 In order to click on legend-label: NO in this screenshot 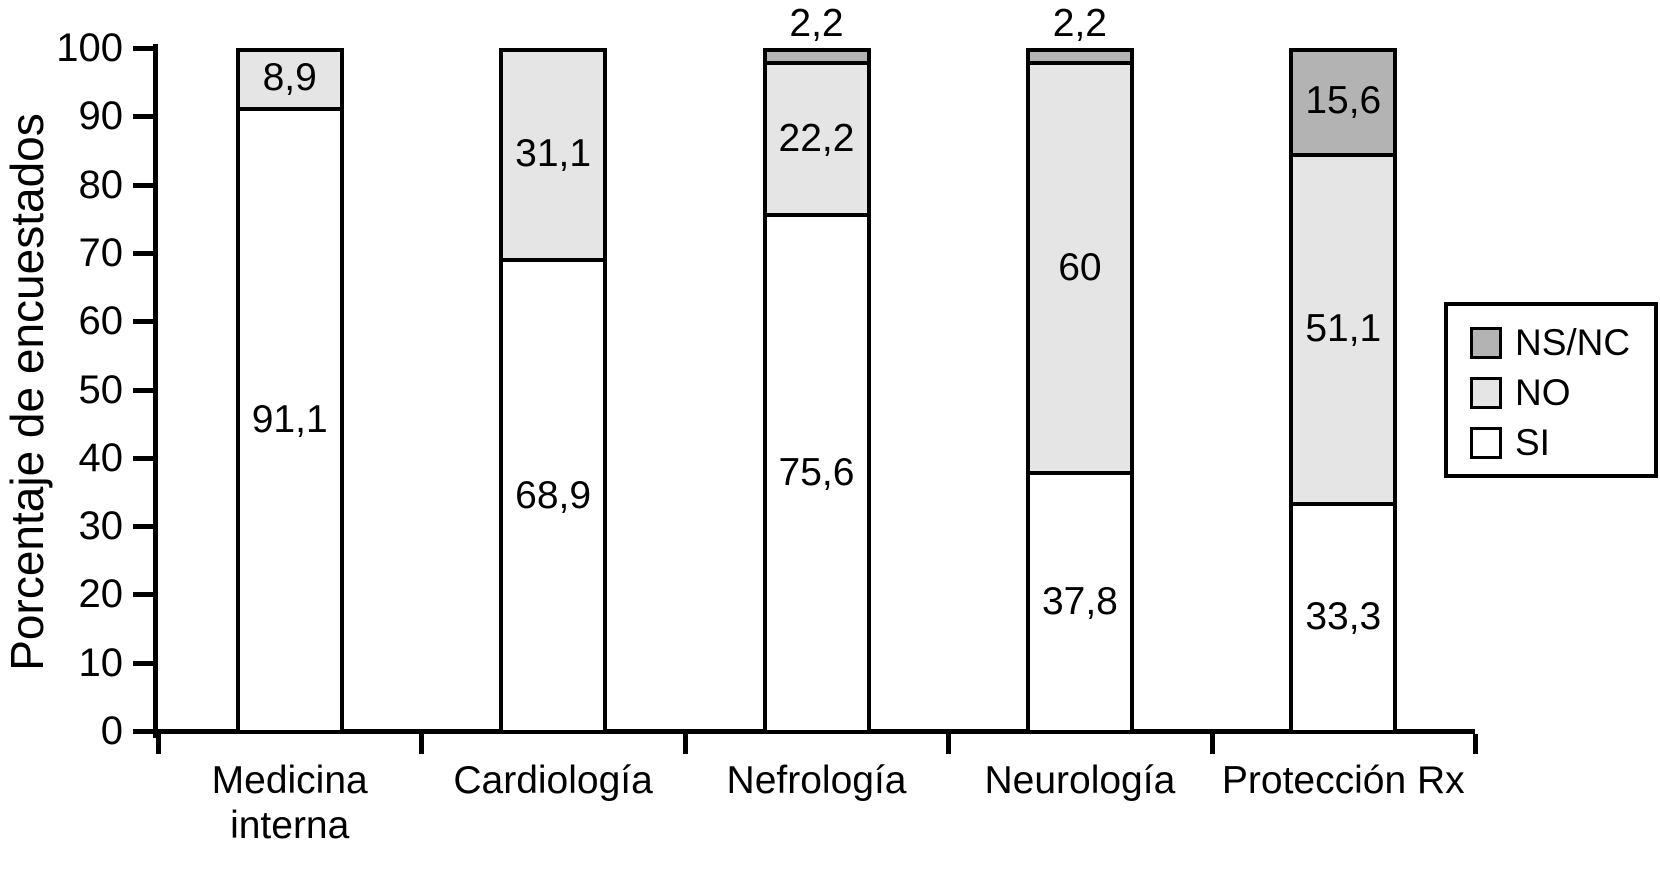, I will do `click(1543, 392)`.